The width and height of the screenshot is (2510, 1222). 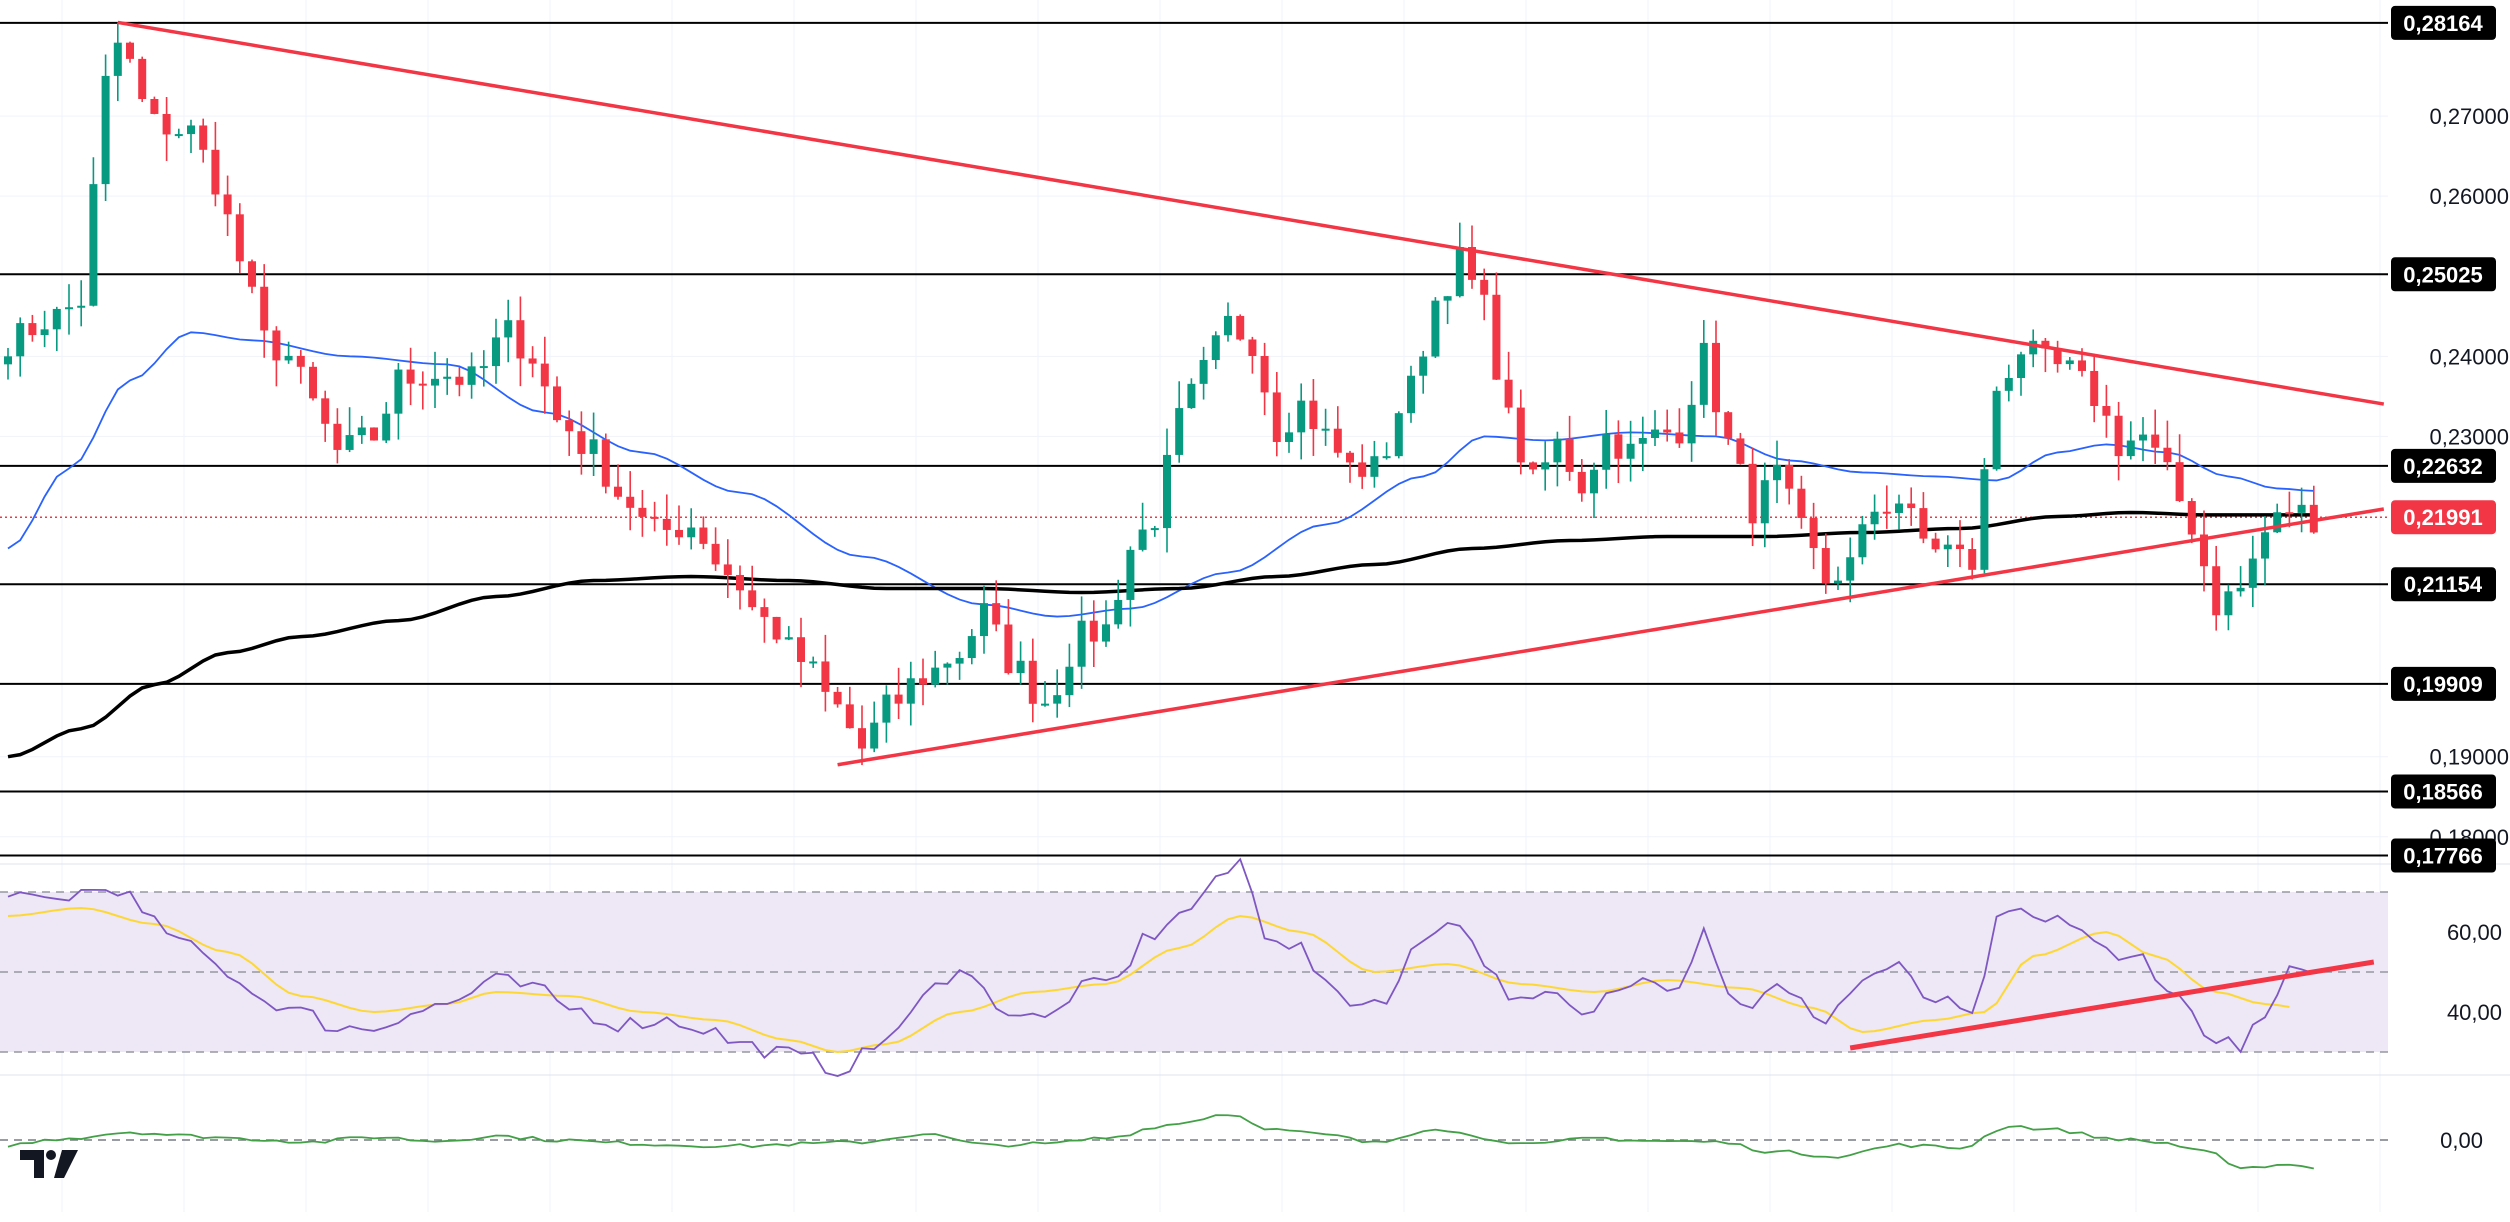 I want to click on current-price-badge: 0,21991, so click(x=2443, y=517).